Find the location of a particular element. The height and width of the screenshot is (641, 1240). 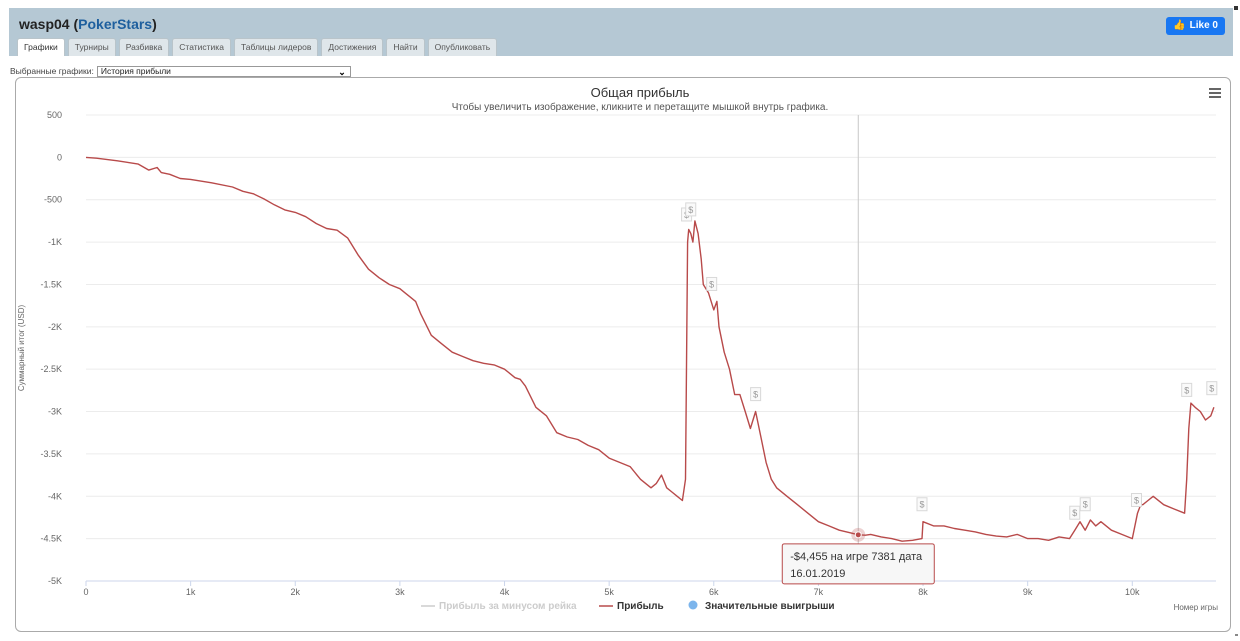

tooltip-box is located at coordinates (858, 564).